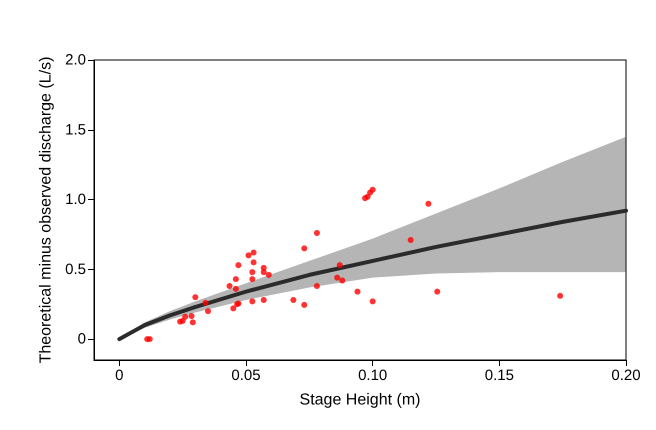  I want to click on x-tick-label: 0.10, so click(373, 375).